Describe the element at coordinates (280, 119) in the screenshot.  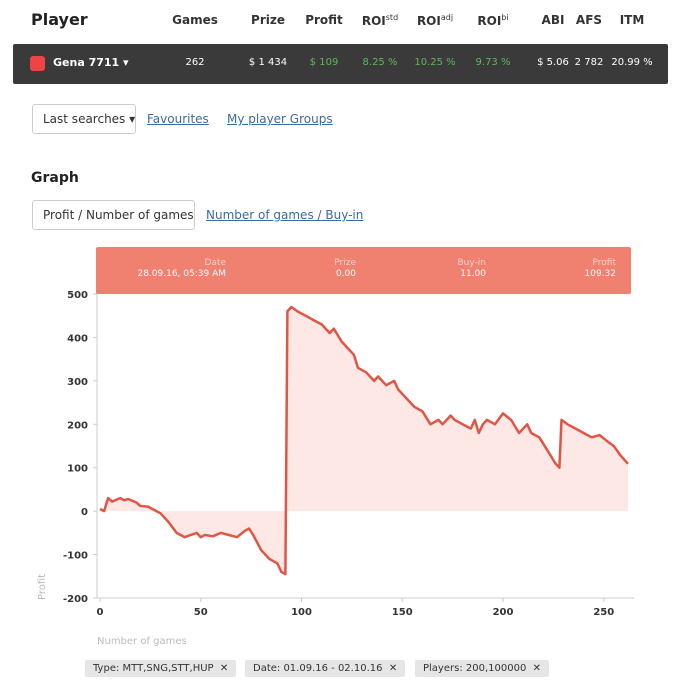
I see `link: My player Groups` at that location.